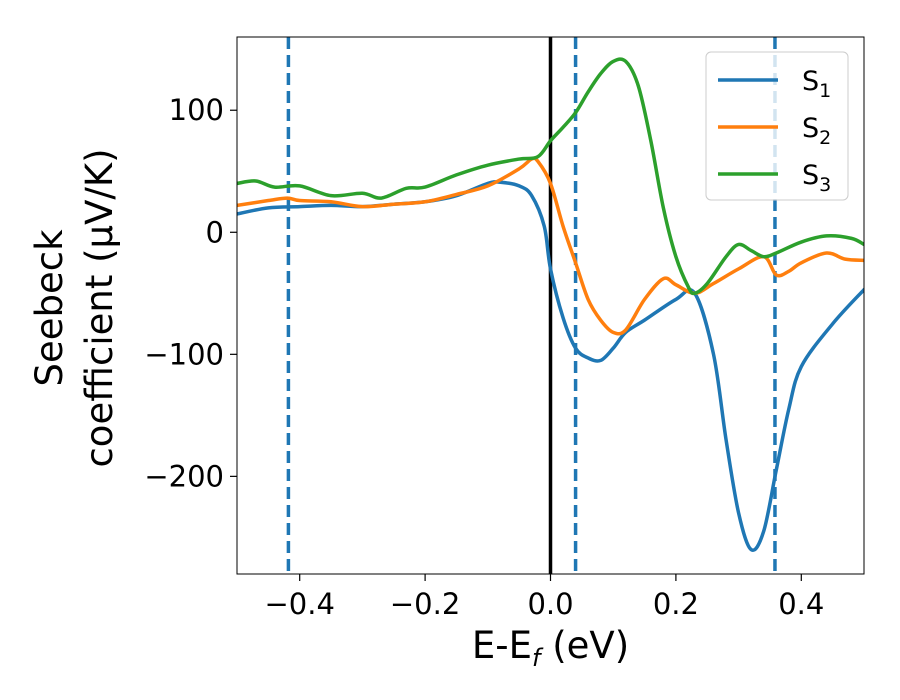  I want to click on y-tick-label: −200, so click(184, 476).